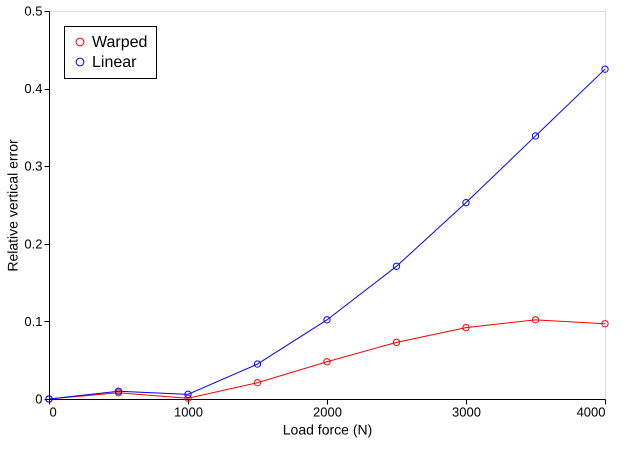 The width and height of the screenshot is (644, 450). Describe the element at coordinates (53, 412) in the screenshot. I see `x-tick-label: 0` at that location.